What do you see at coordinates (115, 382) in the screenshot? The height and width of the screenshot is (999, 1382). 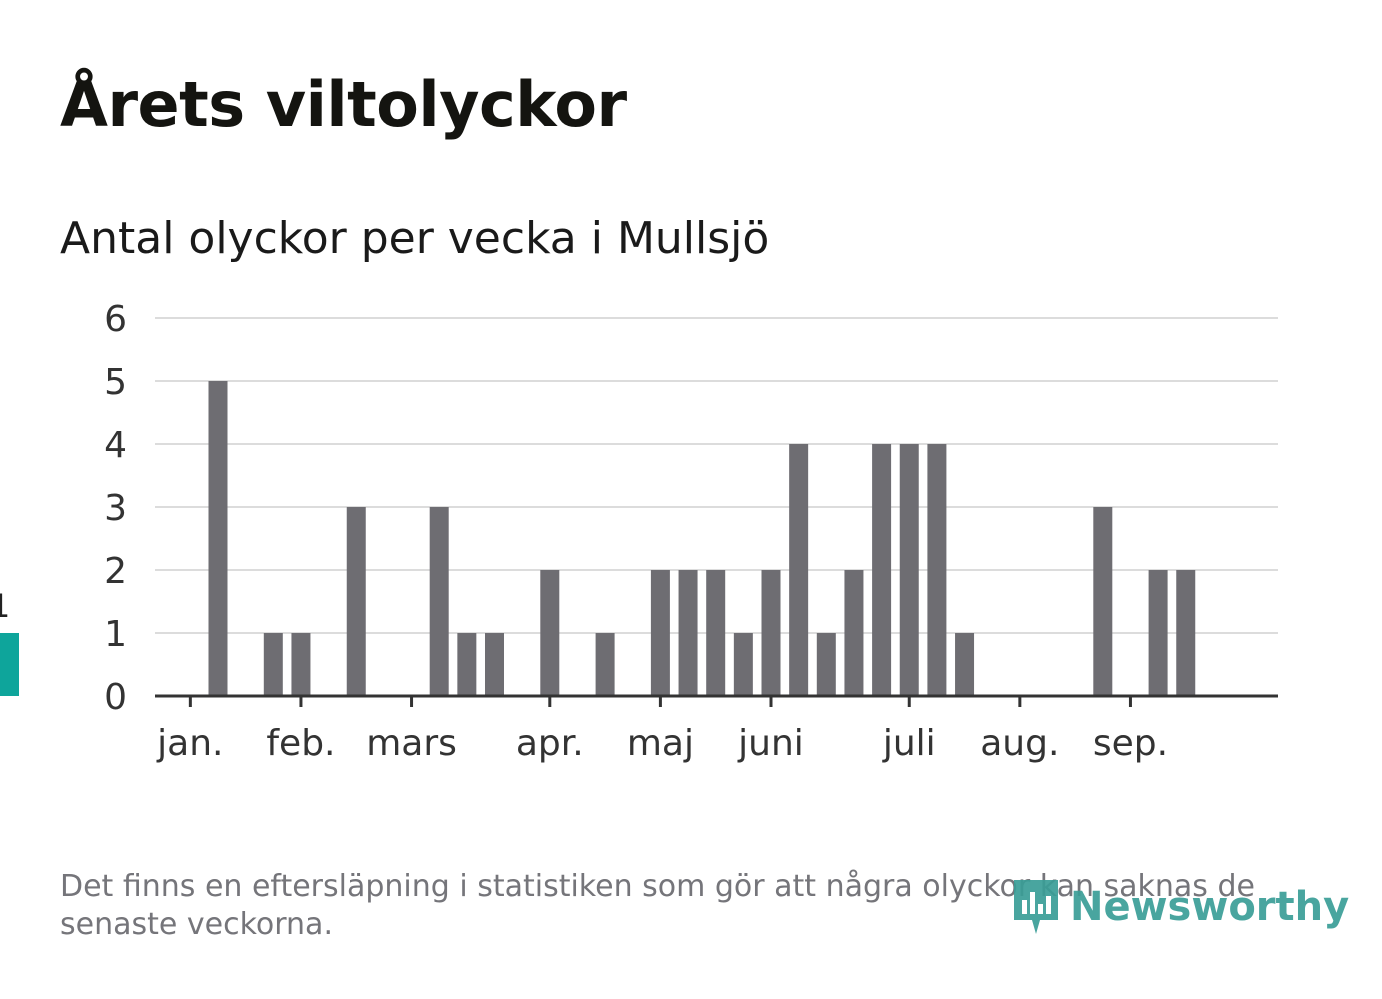 I see `y-tick-label: 5` at bounding box center [115, 382].